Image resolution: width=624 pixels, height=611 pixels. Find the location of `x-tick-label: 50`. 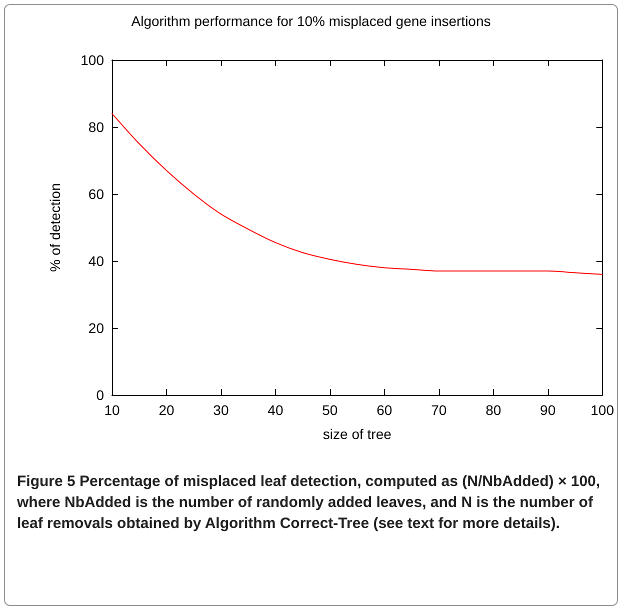

x-tick-label: 50 is located at coordinates (330, 410).